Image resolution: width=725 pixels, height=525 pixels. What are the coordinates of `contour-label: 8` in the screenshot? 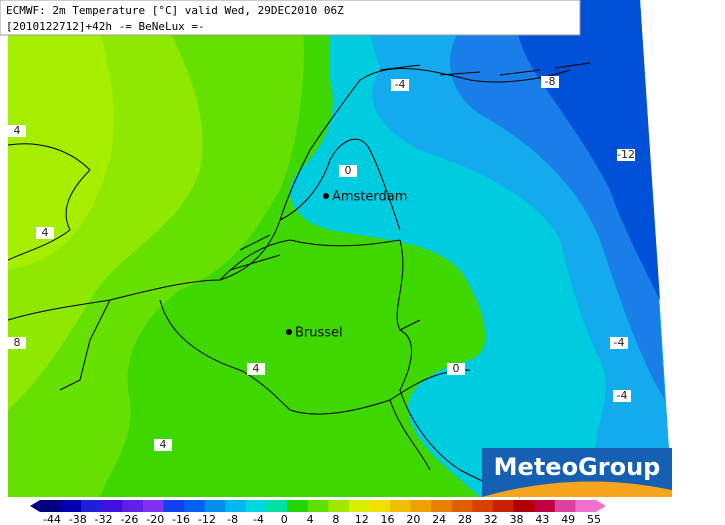 It's located at (17, 342).